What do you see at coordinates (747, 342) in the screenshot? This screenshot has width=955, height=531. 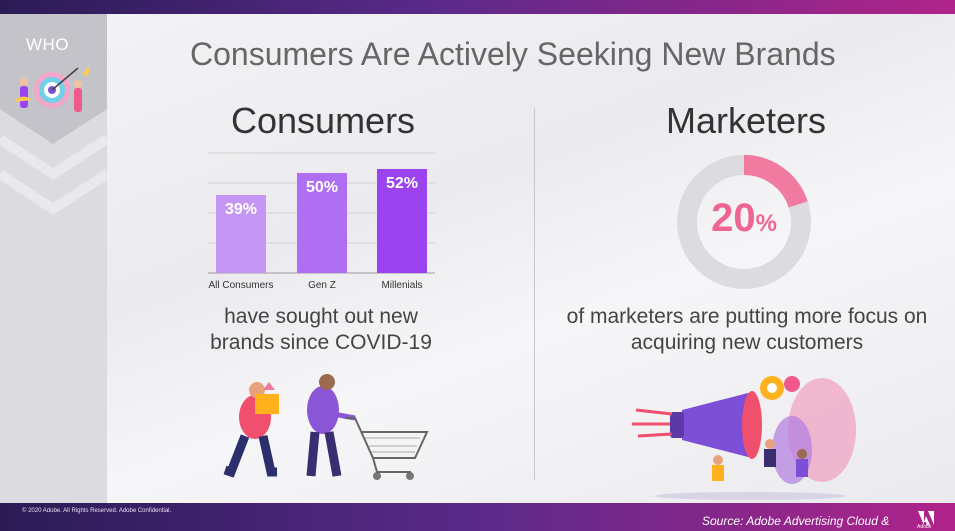 I see `marketers-caption-line2: acquiring new customers` at bounding box center [747, 342].